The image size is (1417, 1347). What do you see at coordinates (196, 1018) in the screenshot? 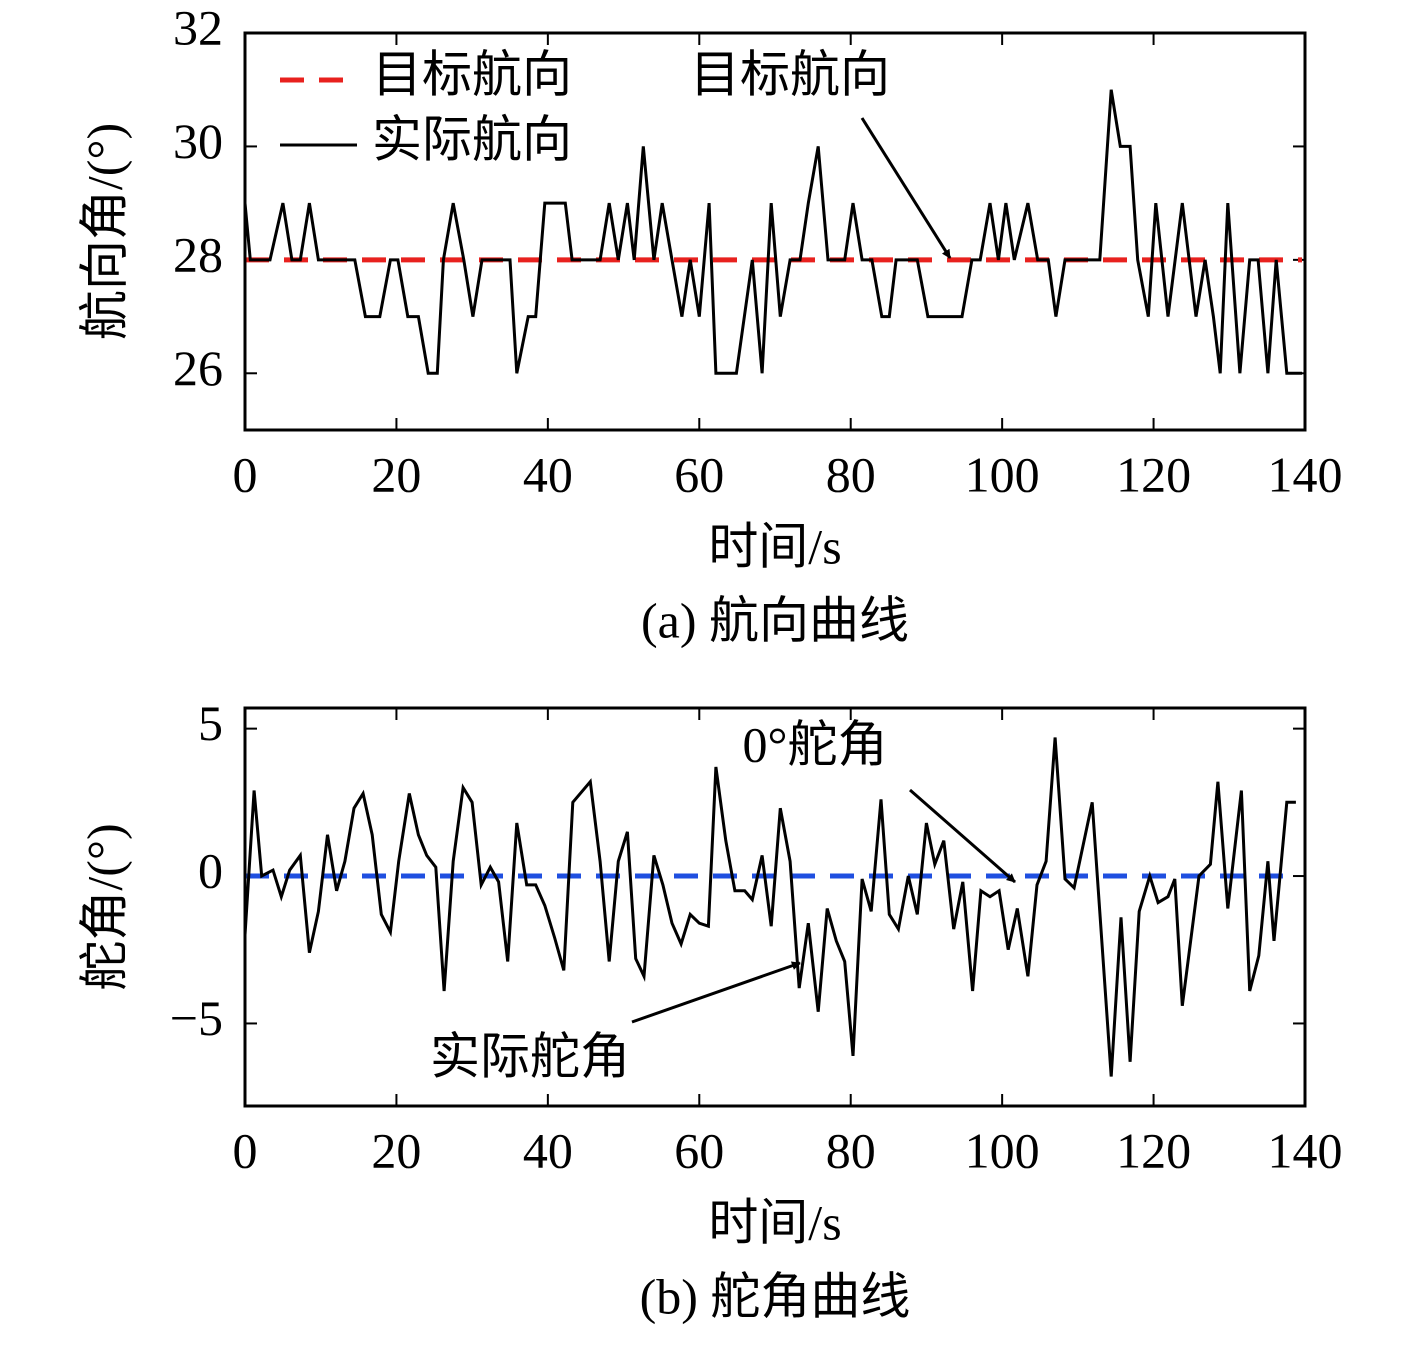
I see `y-tick-label: −5` at bounding box center [196, 1018].